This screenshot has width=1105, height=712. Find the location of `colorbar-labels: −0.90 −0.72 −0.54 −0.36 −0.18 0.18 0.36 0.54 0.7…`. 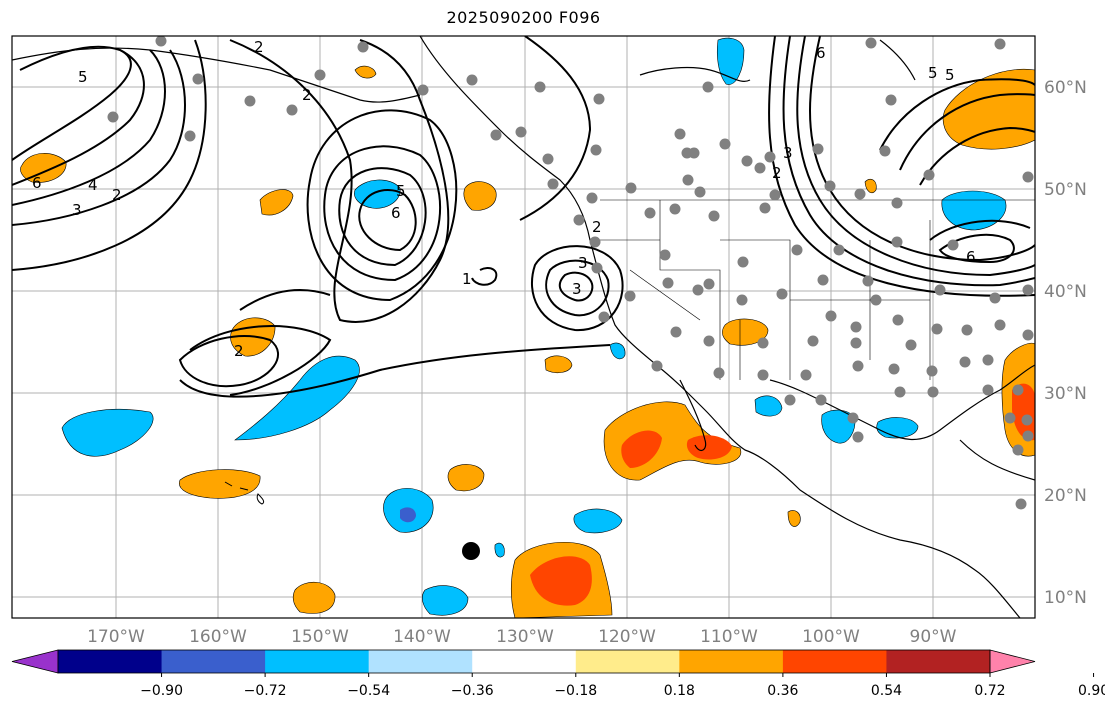

colorbar-labels: −0.90 −0.72 −0.54 −0.36 −0.18 0.18 0.36 0.54 0.7… is located at coordinates (622, 686).